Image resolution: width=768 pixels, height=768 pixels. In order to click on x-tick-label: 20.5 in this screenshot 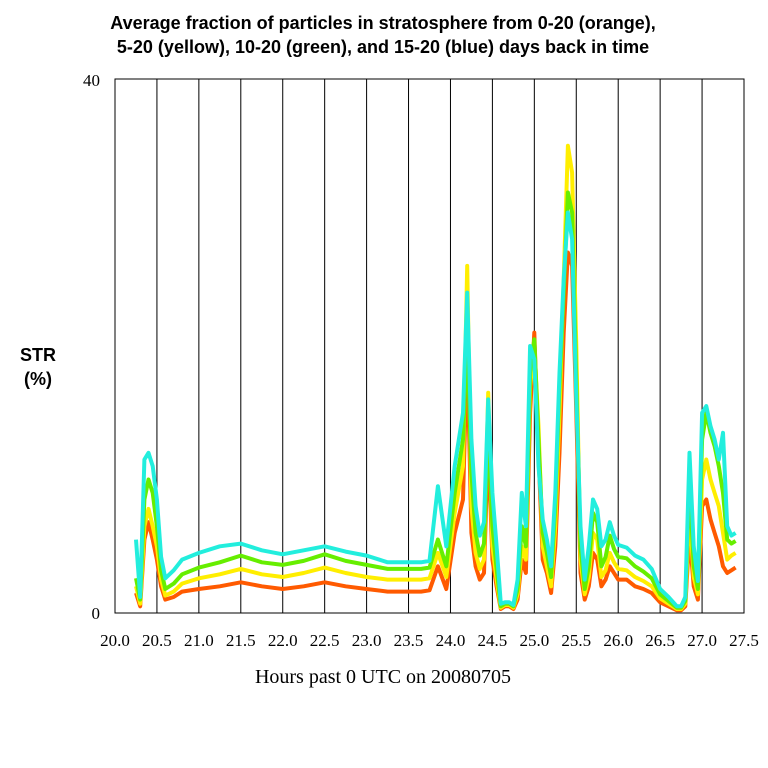, I will do `click(157, 640)`.